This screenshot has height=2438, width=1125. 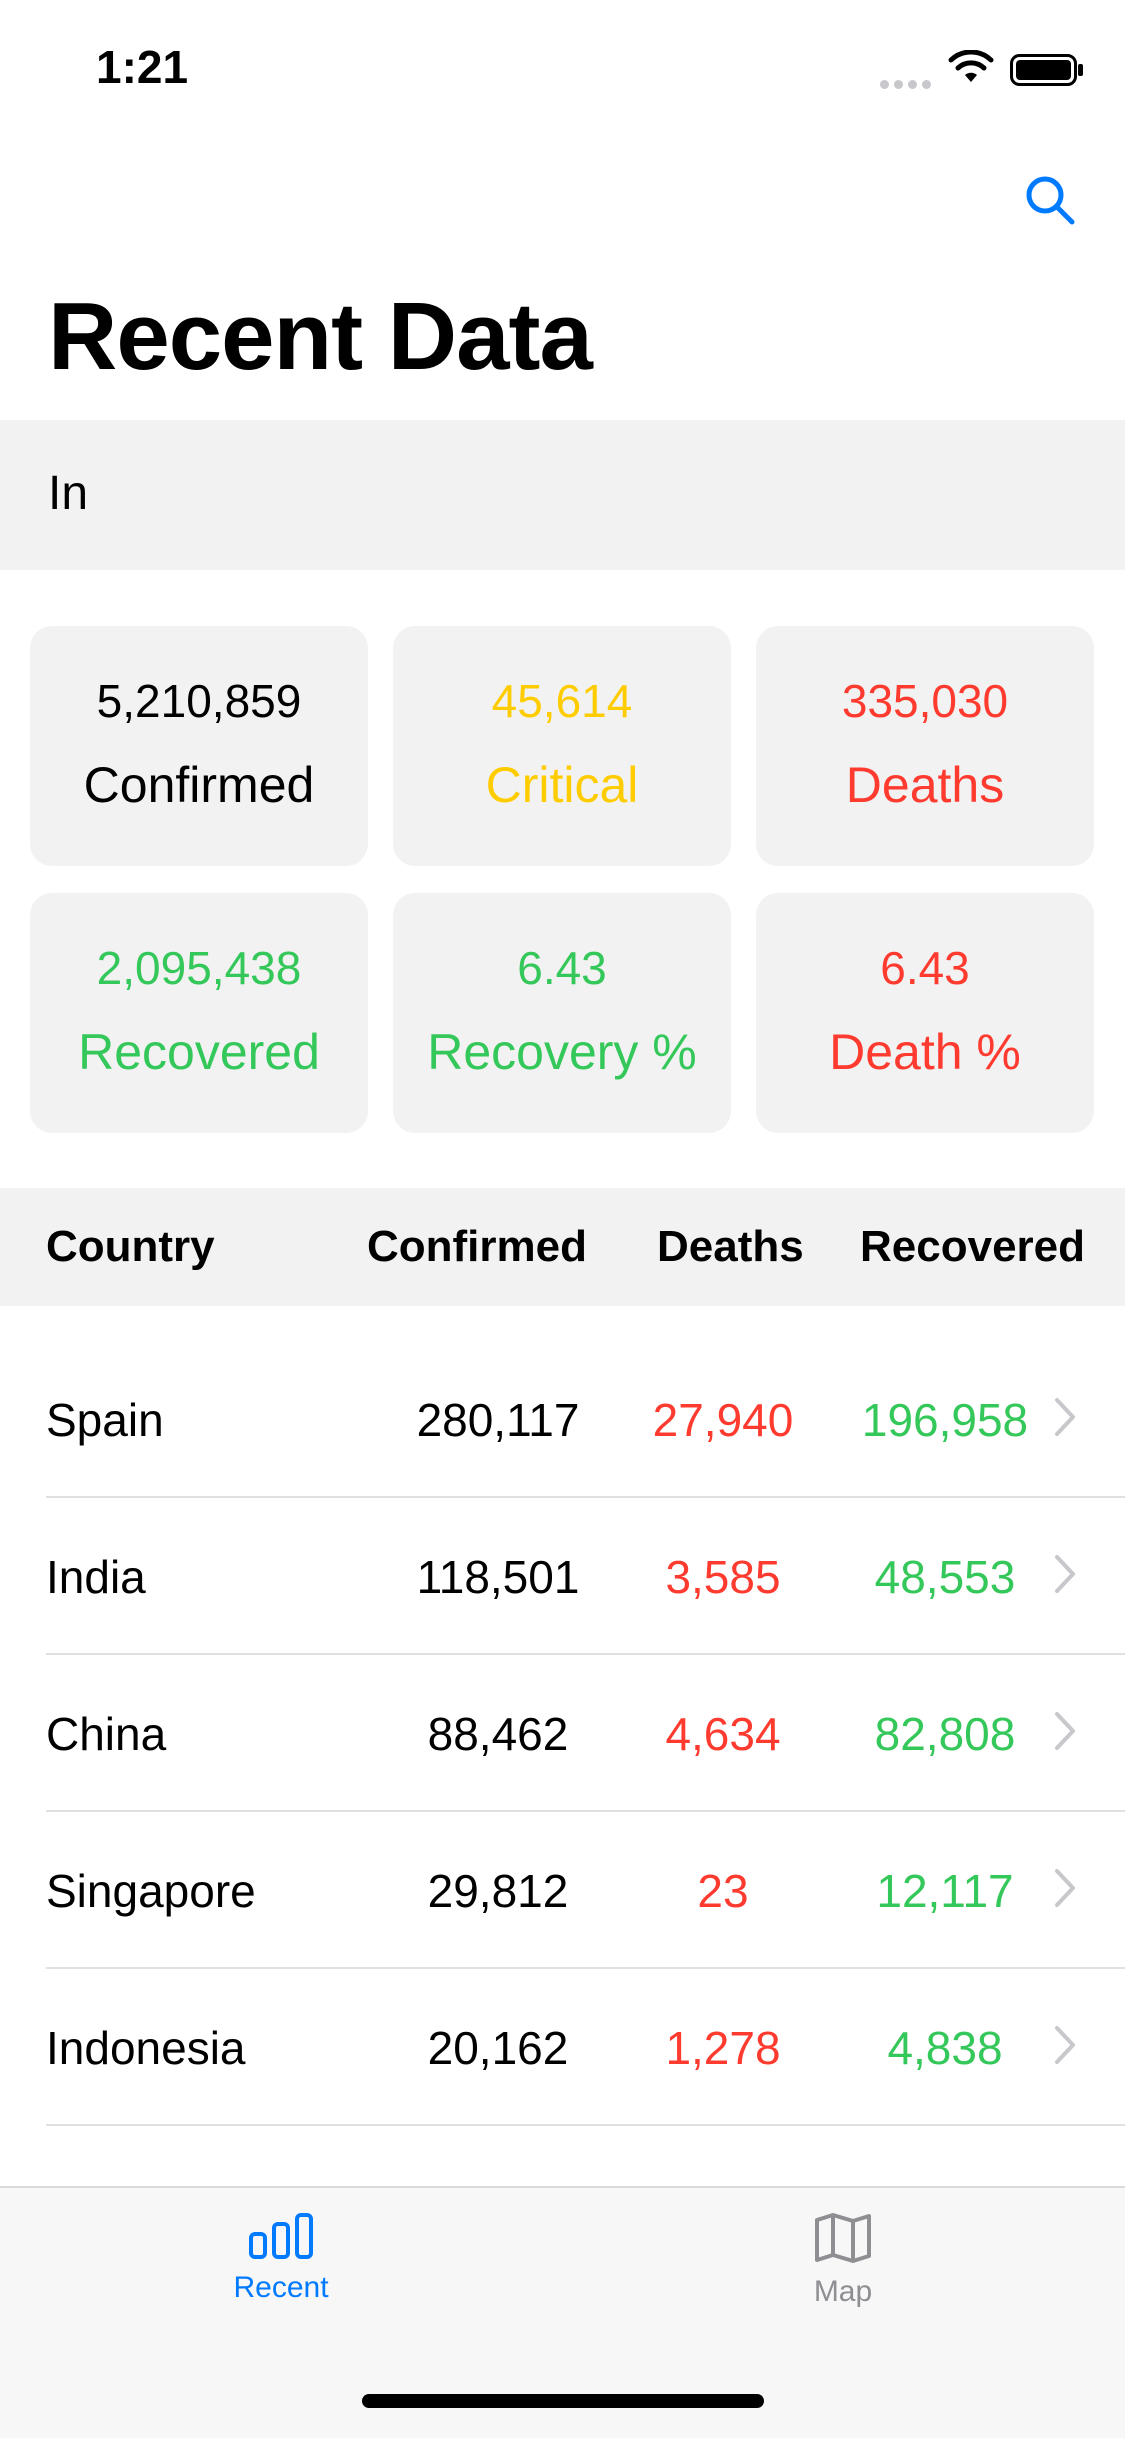 What do you see at coordinates (562, 70) in the screenshot?
I see `status-bar: 1:21` at bounding box center [562, 70].